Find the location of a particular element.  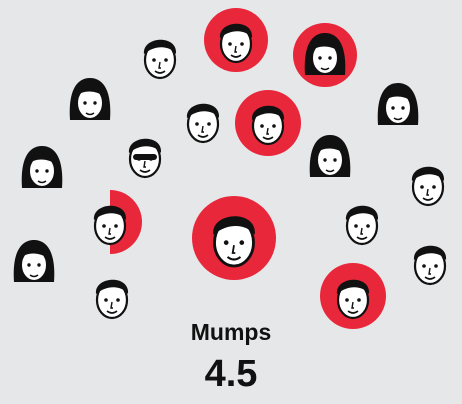

disease-name: Mumps is located at coordinates (231, 332).